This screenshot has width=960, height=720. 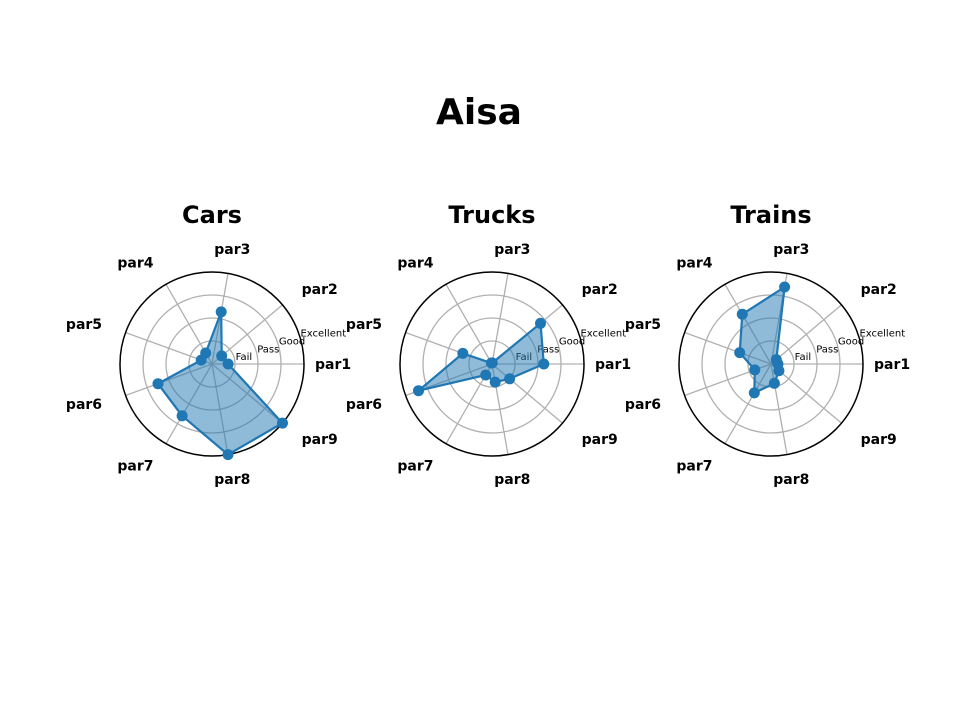 I want to click on chart-title: Trains, so click(x=770, y=215).